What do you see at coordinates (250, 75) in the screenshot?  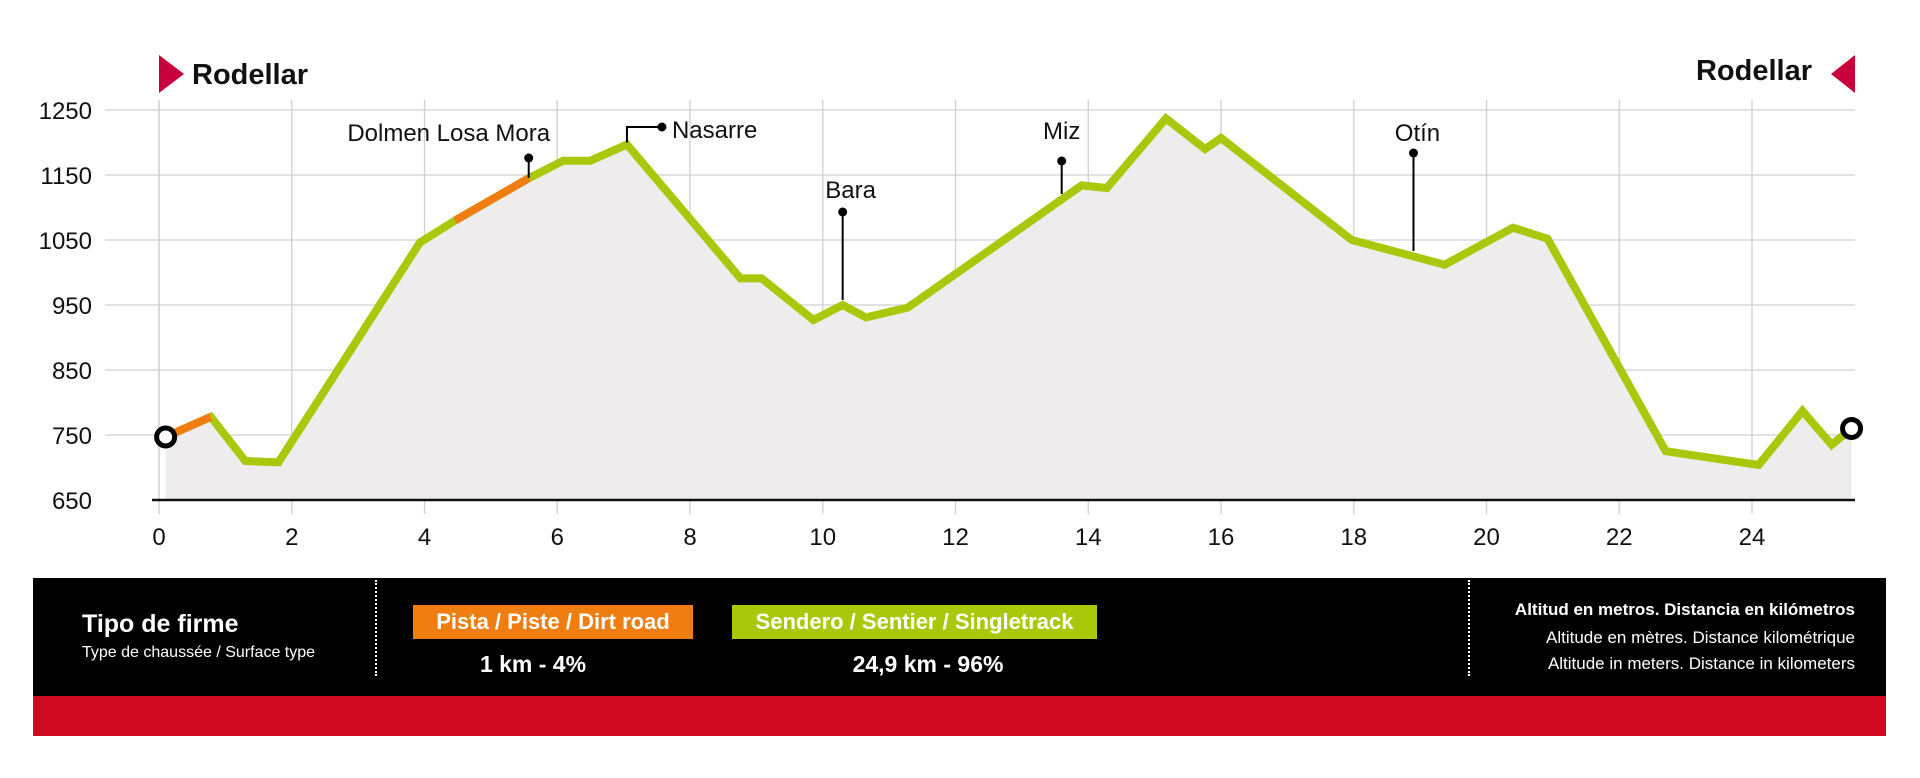 I see `start-label: Rodellar` at bounding box center [250, 75].